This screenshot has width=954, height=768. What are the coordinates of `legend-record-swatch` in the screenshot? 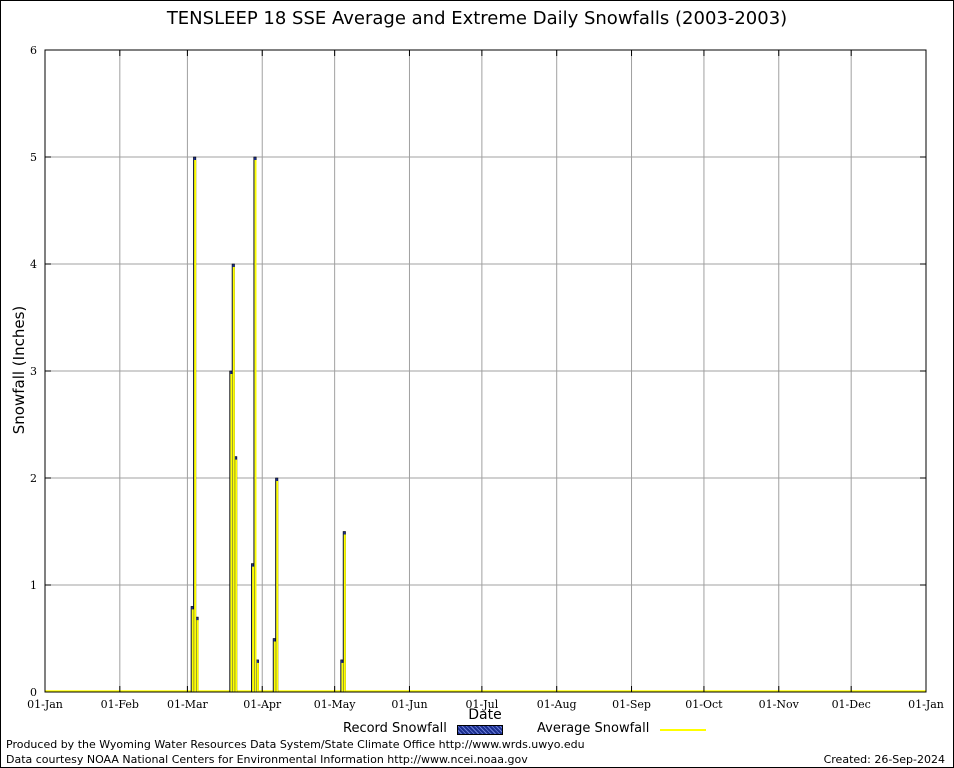 It's located at (480, 730).